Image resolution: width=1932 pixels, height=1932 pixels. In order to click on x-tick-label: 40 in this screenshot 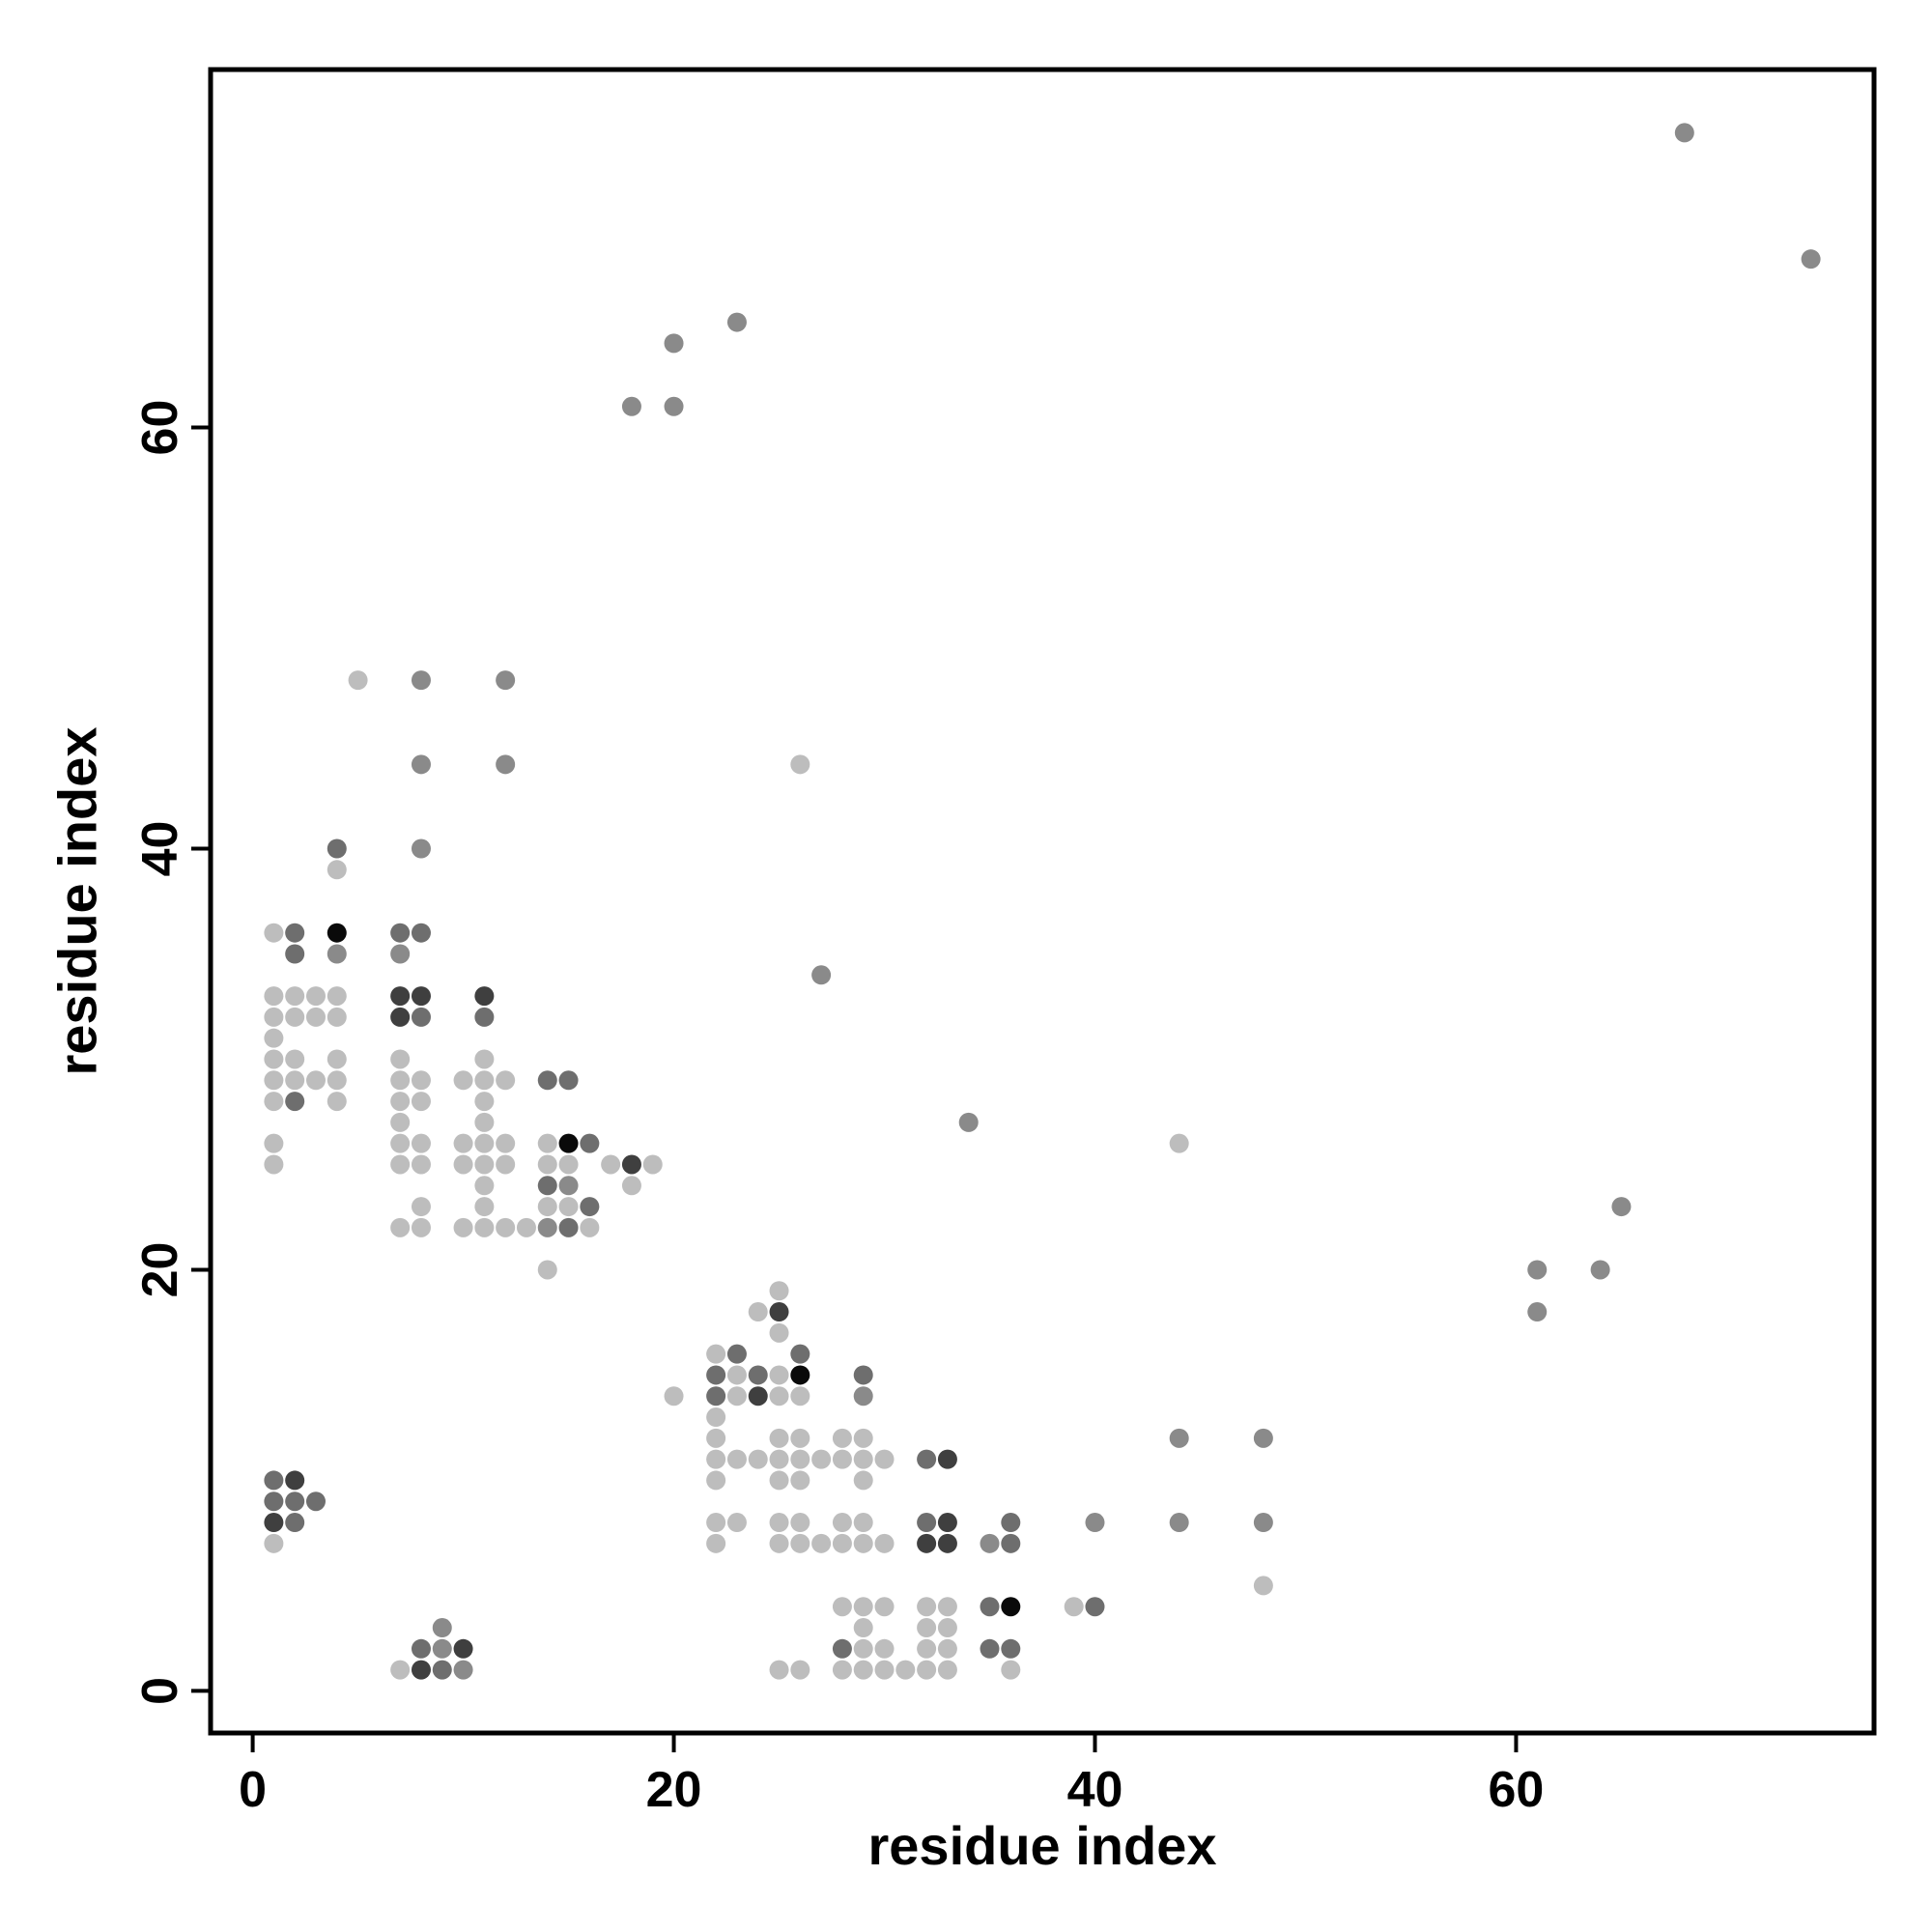, I will do `click(1095, 1790)`.